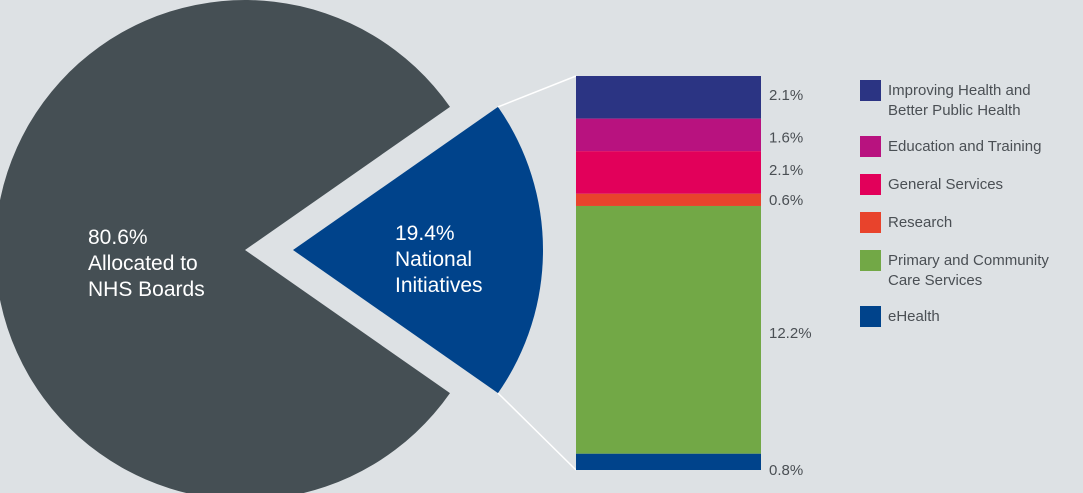 This screenshot has height=493, width=1083. I want to click on legend-item-improving-health-and-better-public-health: Improving Health and Better Public Health, so click(945, 99).